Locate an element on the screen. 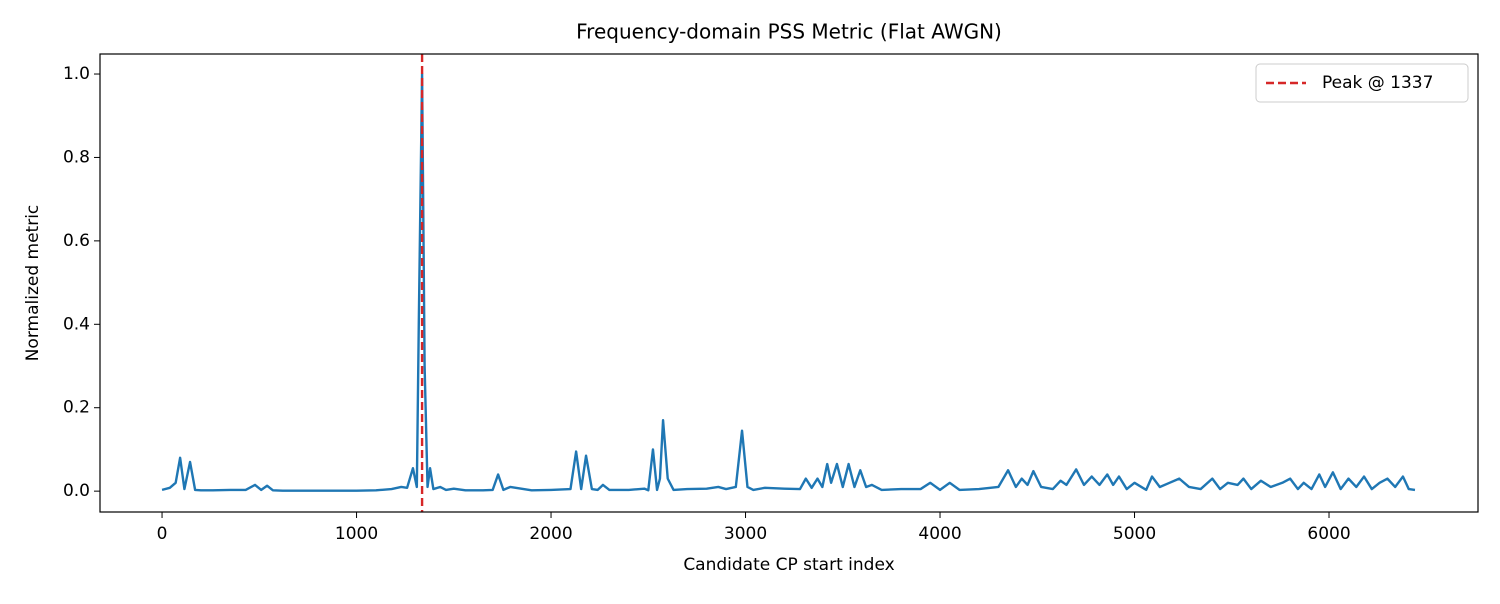 This screenshot has height=604, width=1500. y-tick-label: 1.0 is located at coordinates (76, 74).